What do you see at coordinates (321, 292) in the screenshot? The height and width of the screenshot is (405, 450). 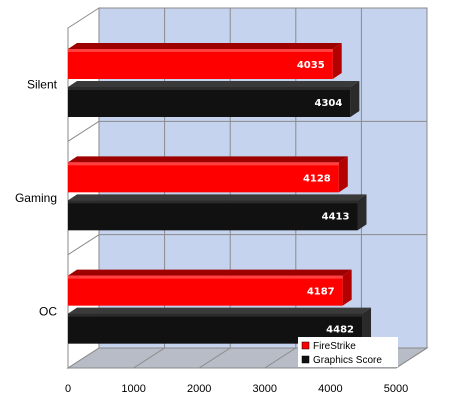 I see `data-label: 4187` at bounding box center [321, 292].